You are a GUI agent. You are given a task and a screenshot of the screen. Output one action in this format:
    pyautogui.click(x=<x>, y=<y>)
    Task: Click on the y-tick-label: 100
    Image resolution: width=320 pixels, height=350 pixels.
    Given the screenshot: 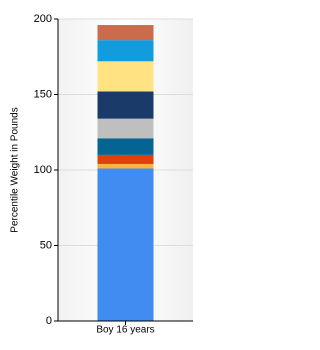 What is the action you would take?
    pyautogui.click(x=43, y=170)
    